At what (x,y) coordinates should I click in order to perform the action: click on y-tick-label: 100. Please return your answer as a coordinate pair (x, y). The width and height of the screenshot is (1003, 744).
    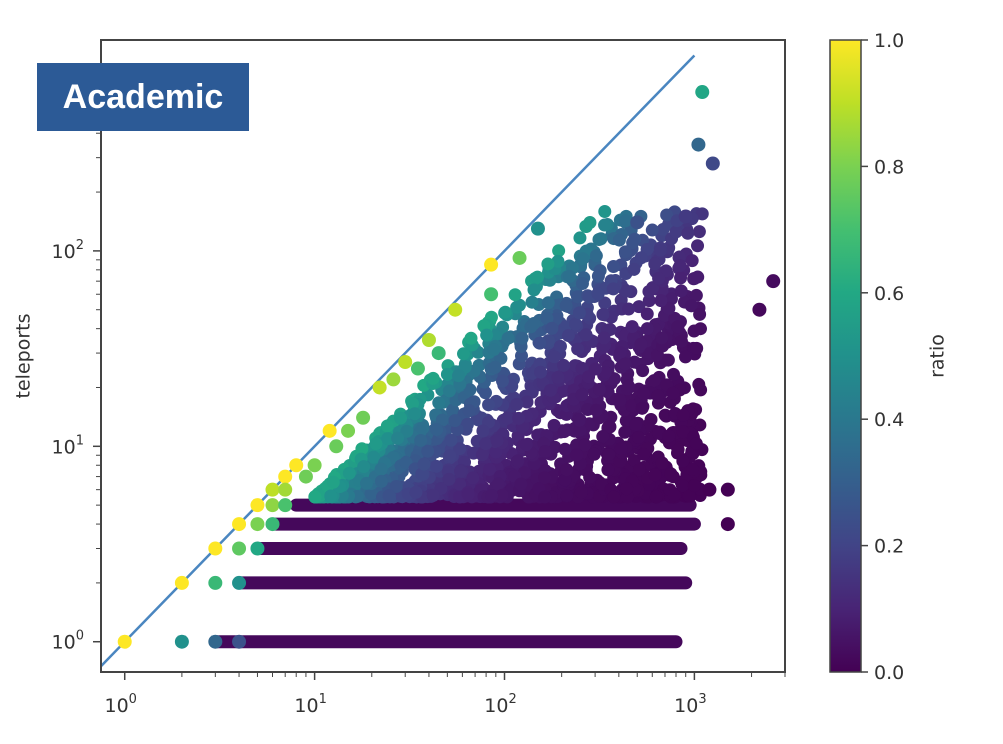
    Looking at the image, I should click on (68, 641).